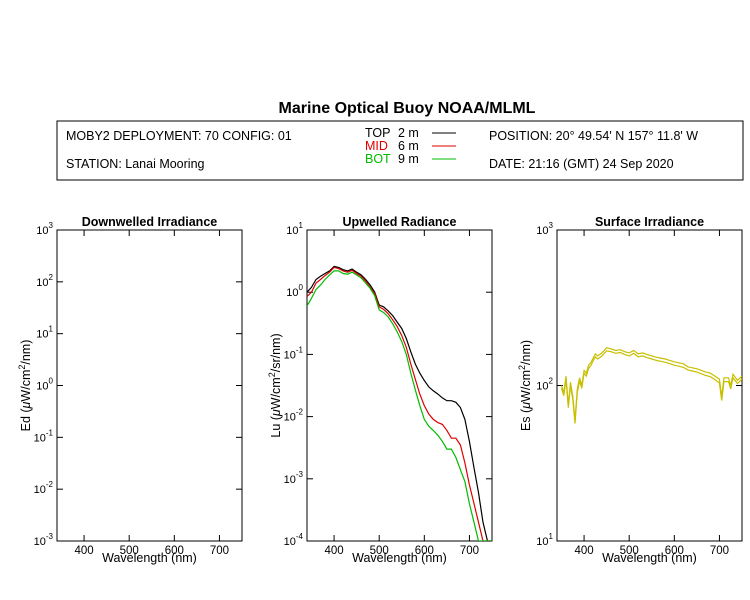  Describe the element at coordinates (525, 385) in the screenshot. I see `y-axis-label: Es (μW/cm2/nm)` at that location.